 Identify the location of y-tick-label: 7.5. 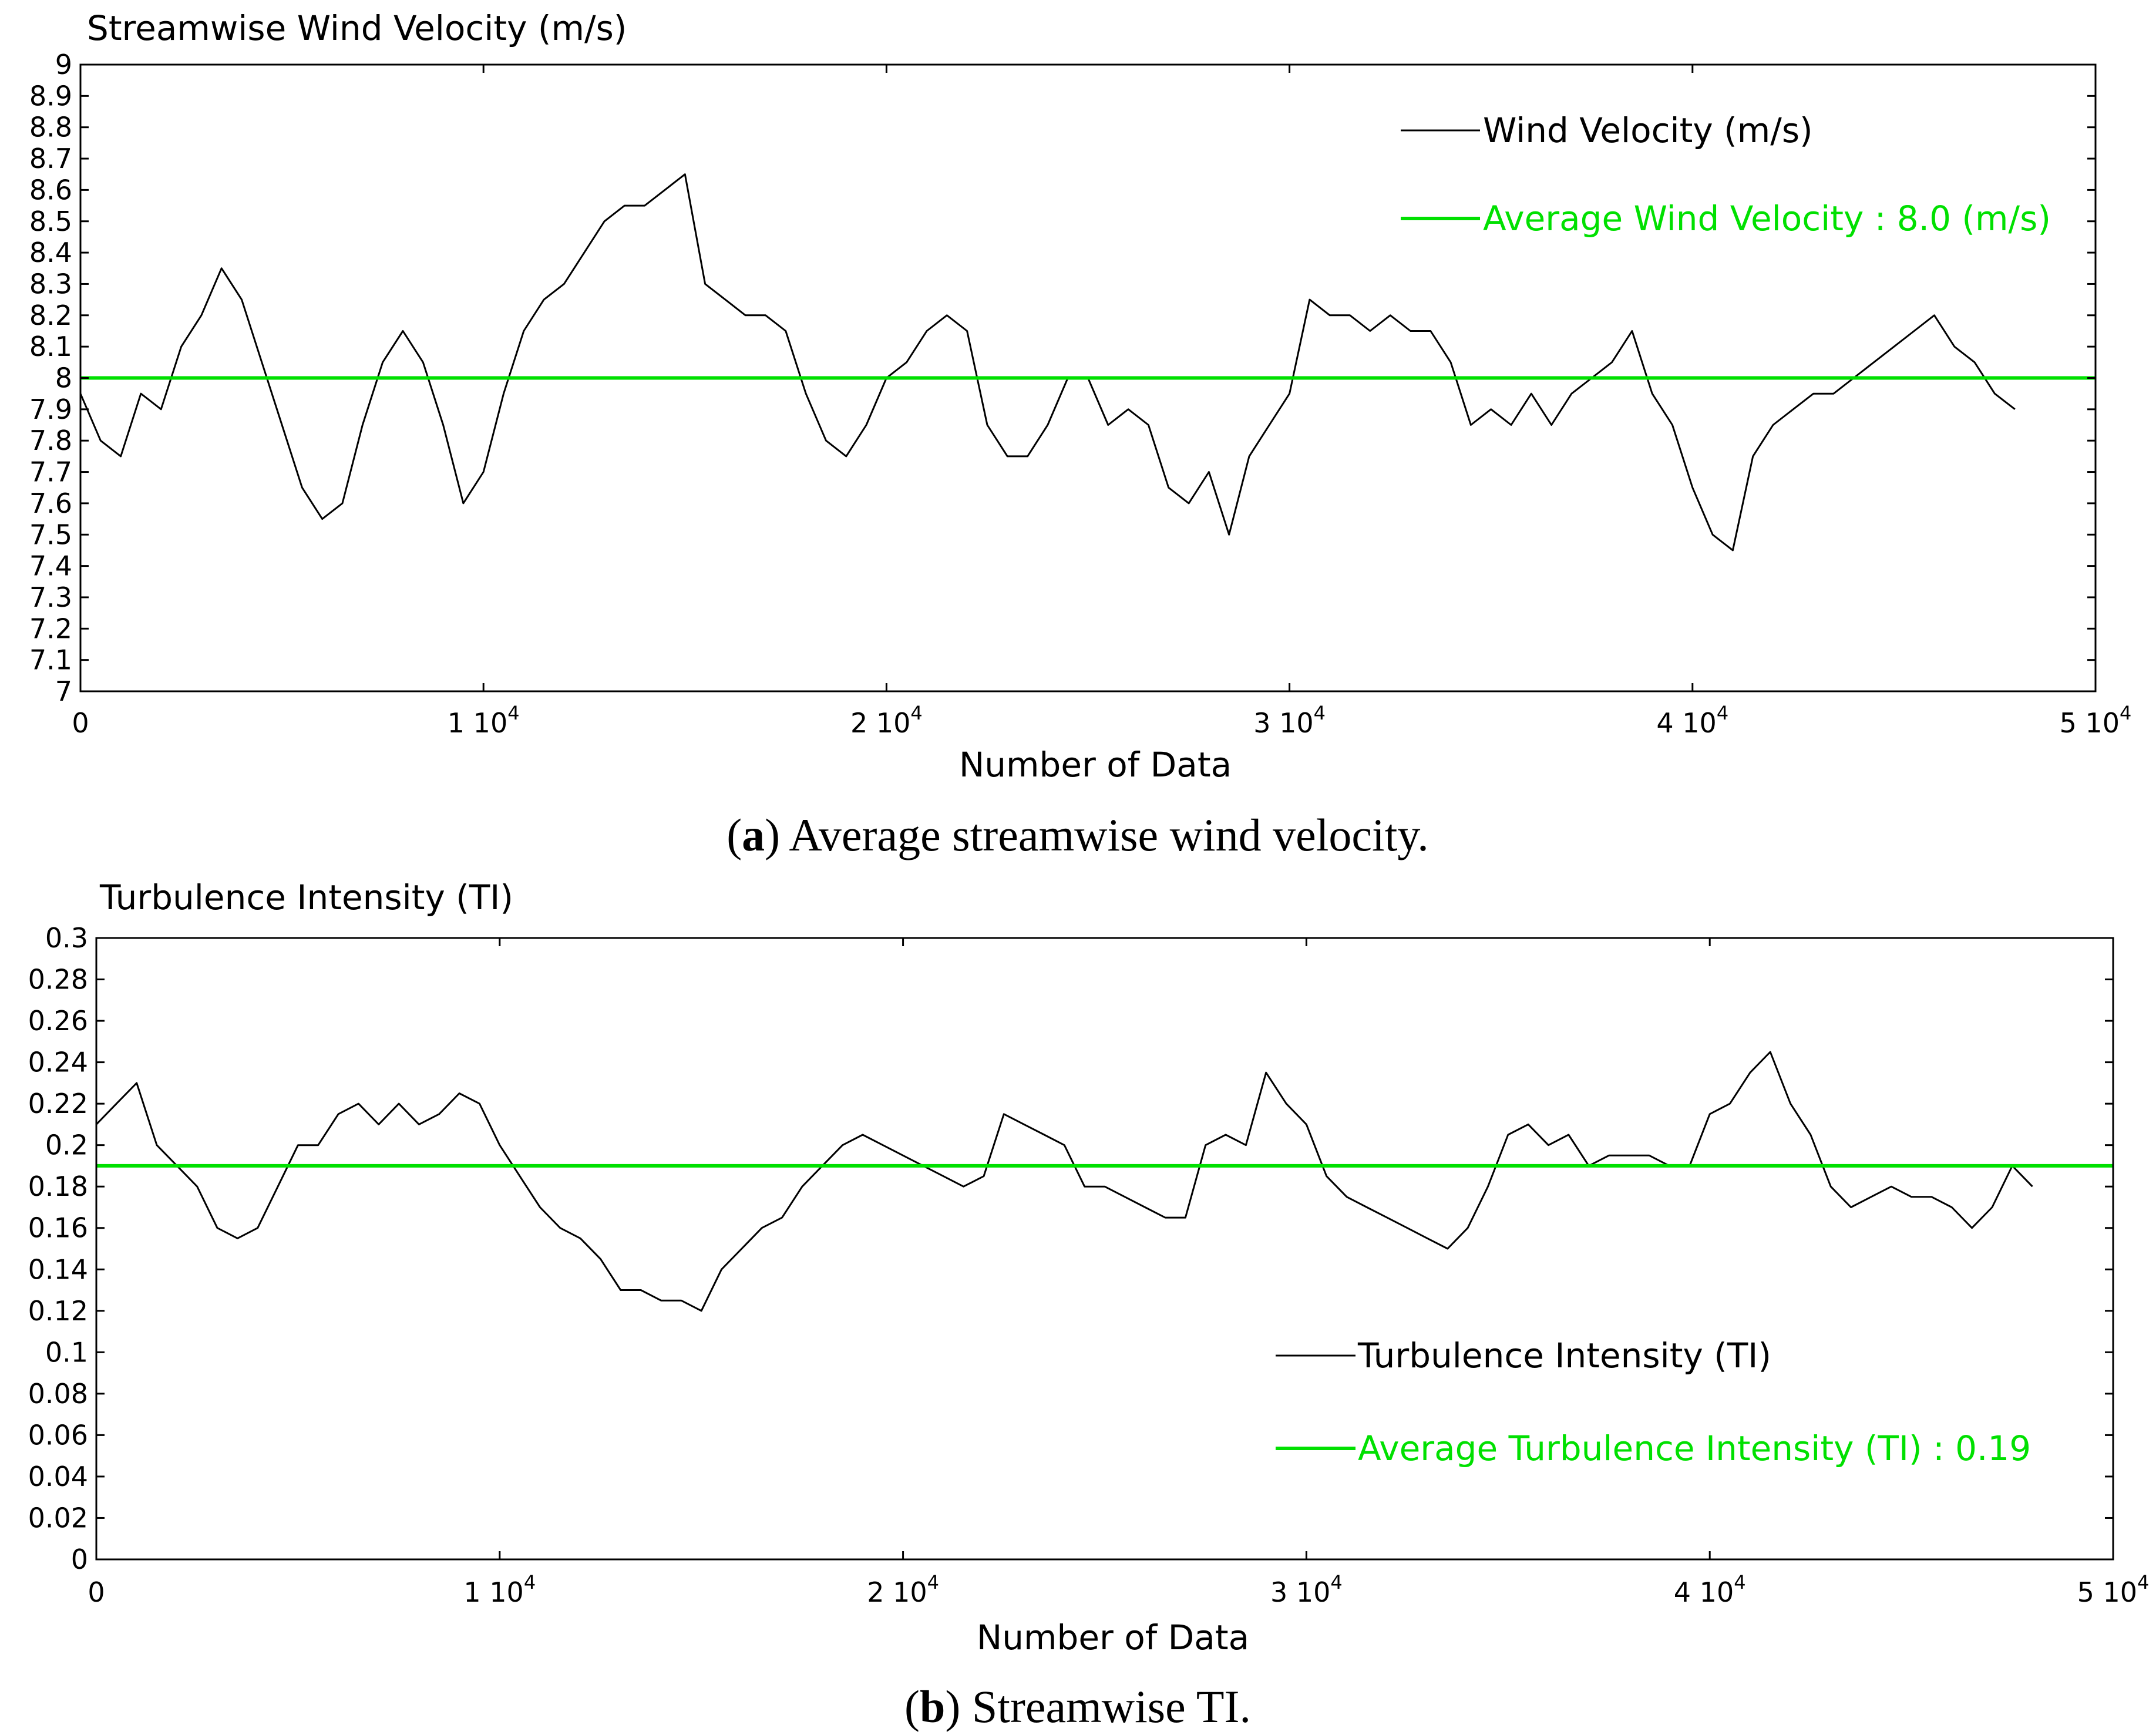
(50, 534).